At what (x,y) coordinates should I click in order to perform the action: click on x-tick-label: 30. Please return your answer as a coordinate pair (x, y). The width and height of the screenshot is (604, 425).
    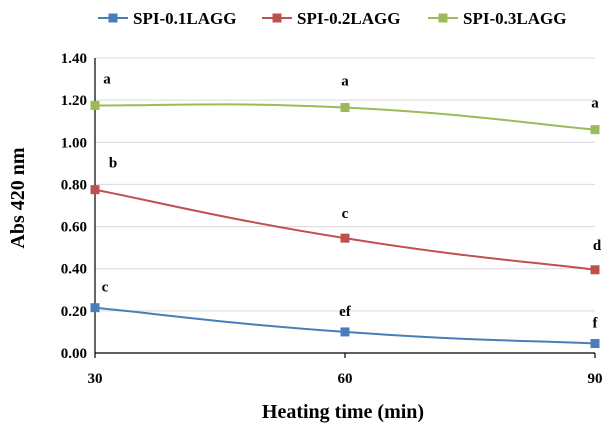
    Looking at the image, I should click on (95, 379).